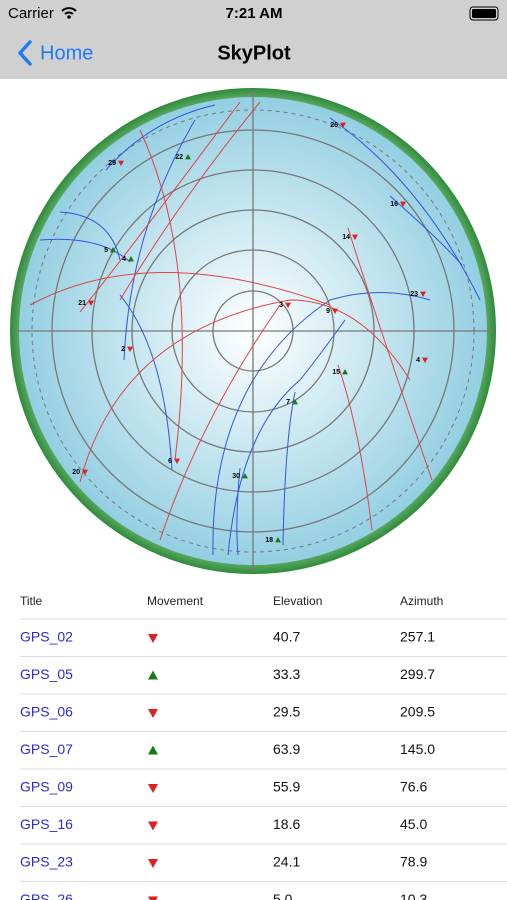 This screenshot has width=507, height=900. What do you see at coordinates (254, 53) in the screenshot?
I see `nav-title: SkyPlot` at bounding box center [254, 53].